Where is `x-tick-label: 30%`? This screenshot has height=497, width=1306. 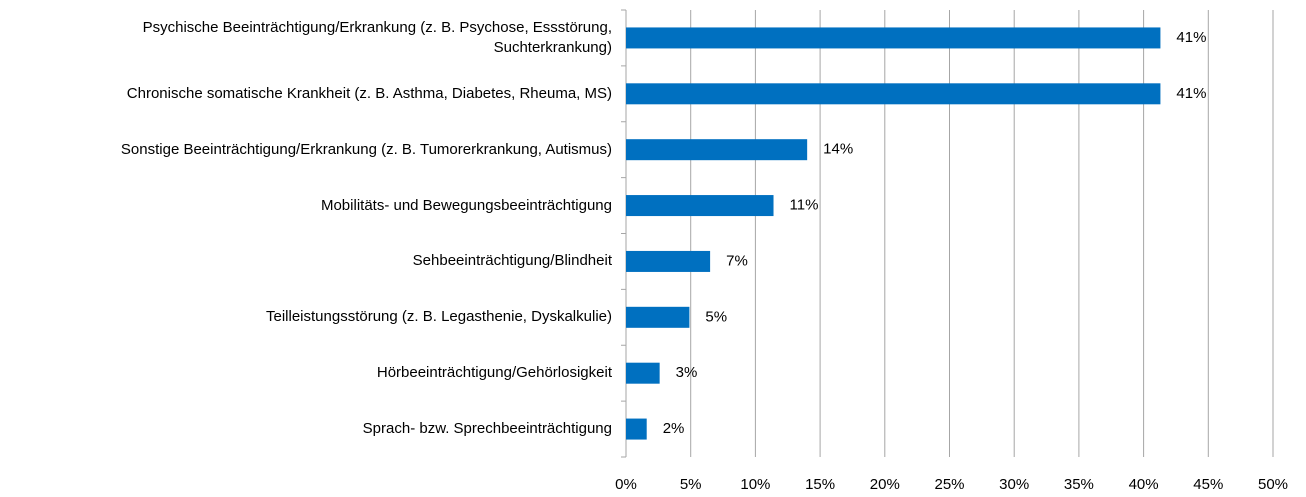 x-tick-label: 30% is located at coordinates (1014, 484).